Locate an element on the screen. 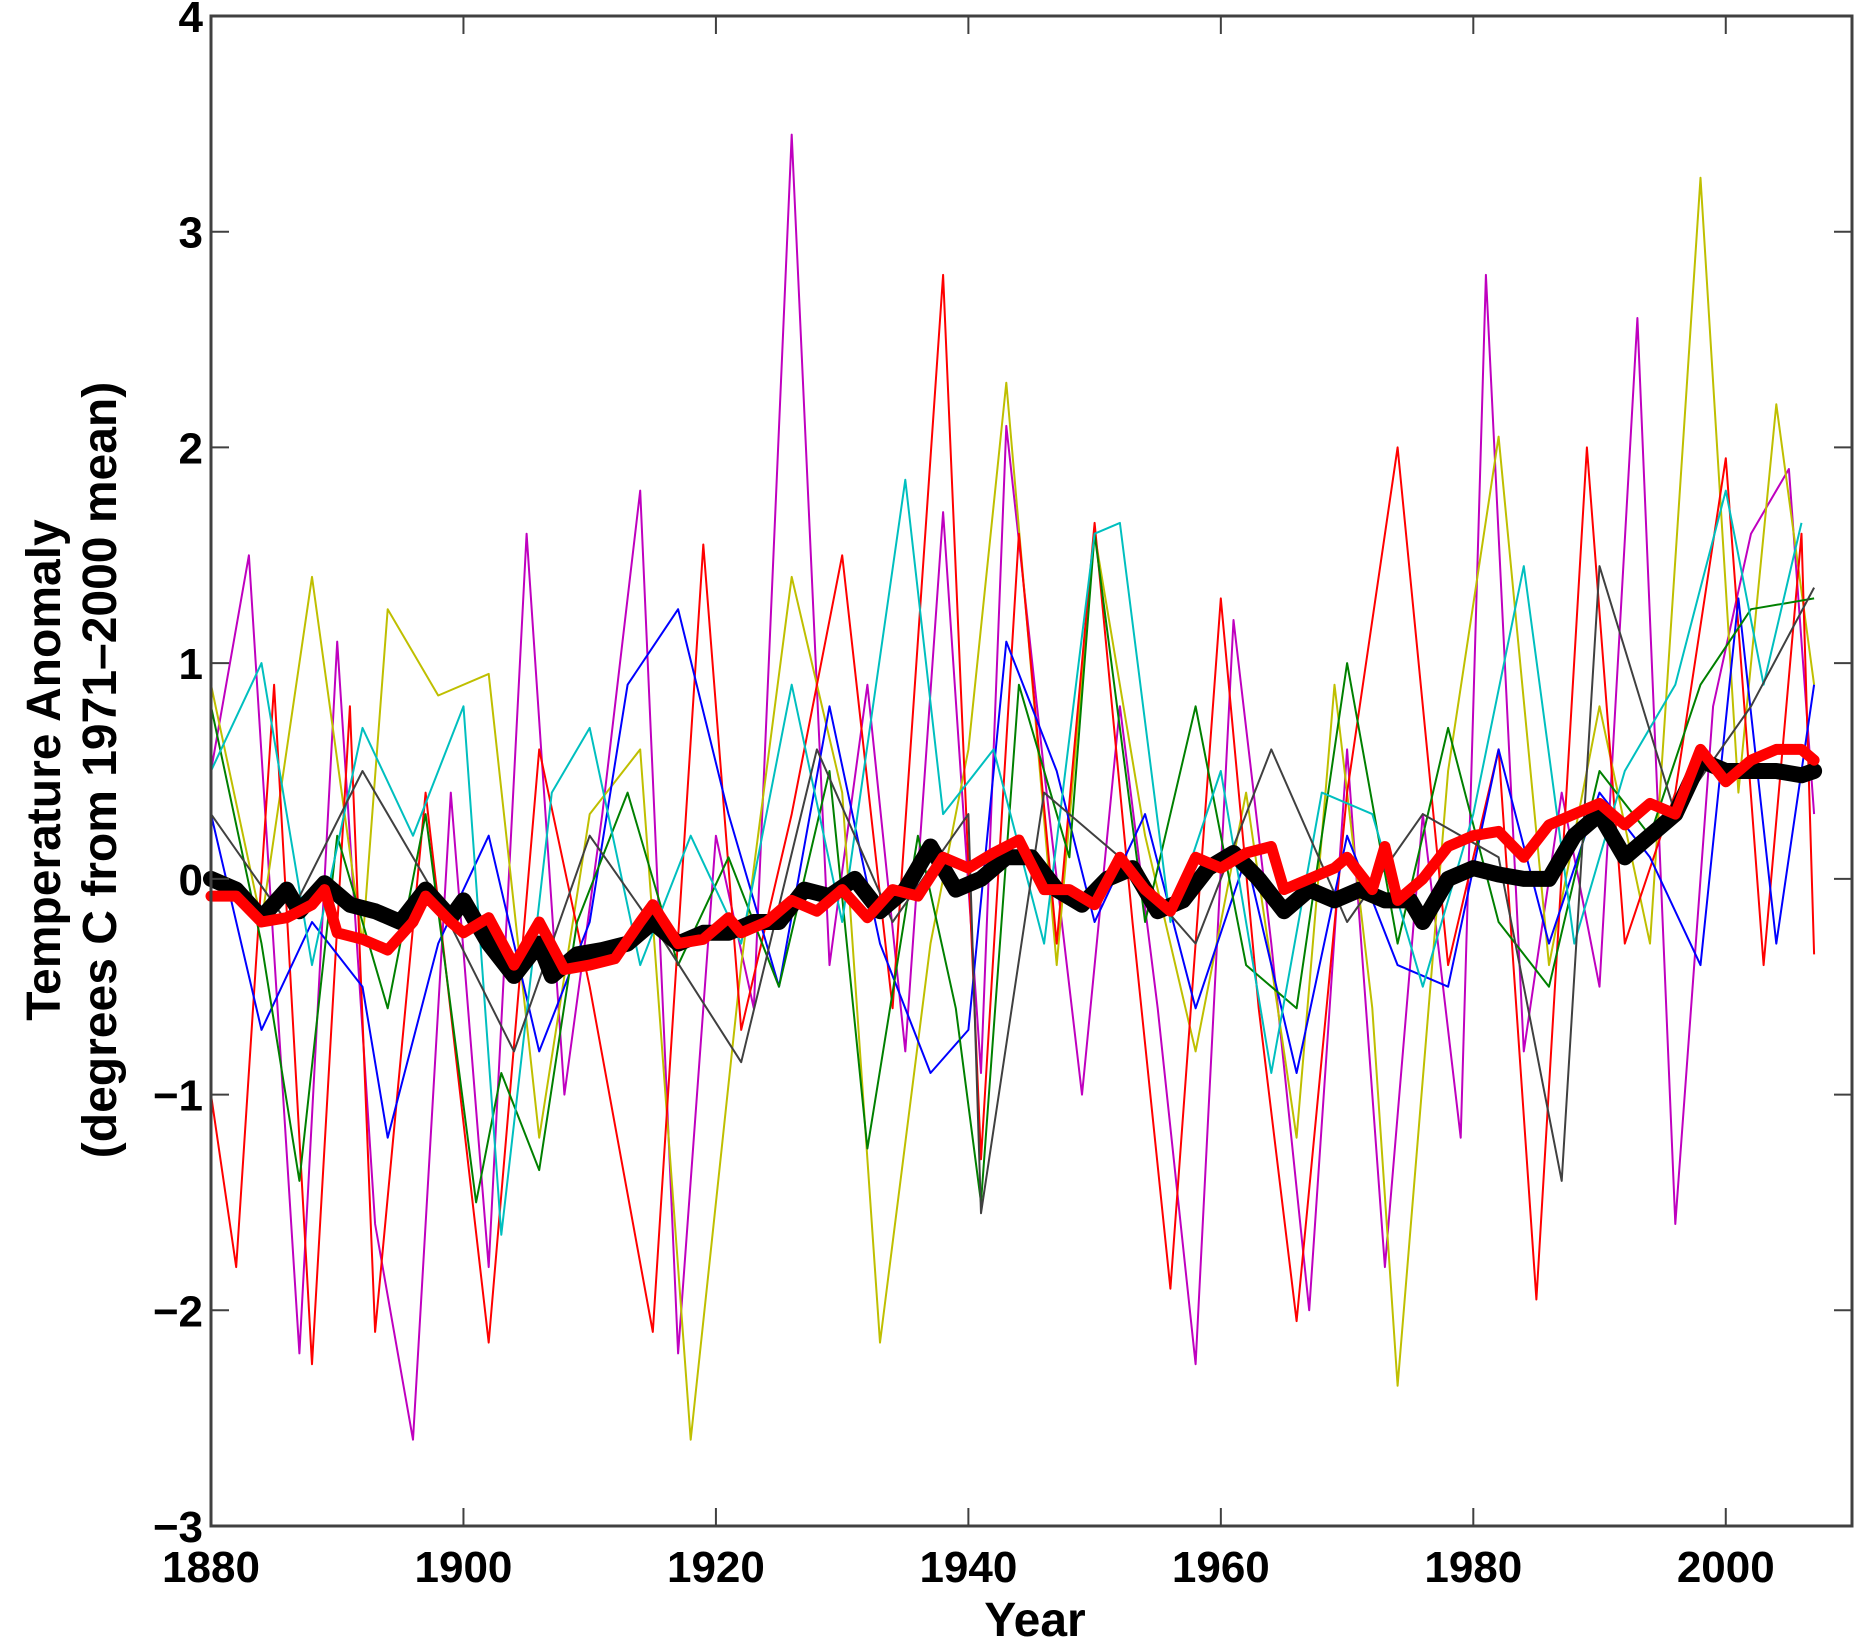 The width and height of the screenshot is (1858, 1646). x-tick-label: 1960 is located at coordinates (1221, 1567).